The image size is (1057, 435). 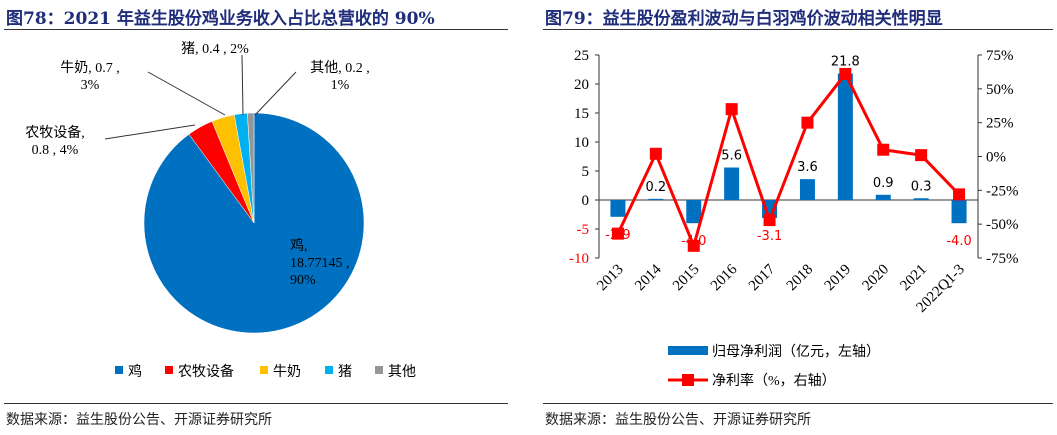 I want to click on left-title-rule, so click(x=256, y=29).